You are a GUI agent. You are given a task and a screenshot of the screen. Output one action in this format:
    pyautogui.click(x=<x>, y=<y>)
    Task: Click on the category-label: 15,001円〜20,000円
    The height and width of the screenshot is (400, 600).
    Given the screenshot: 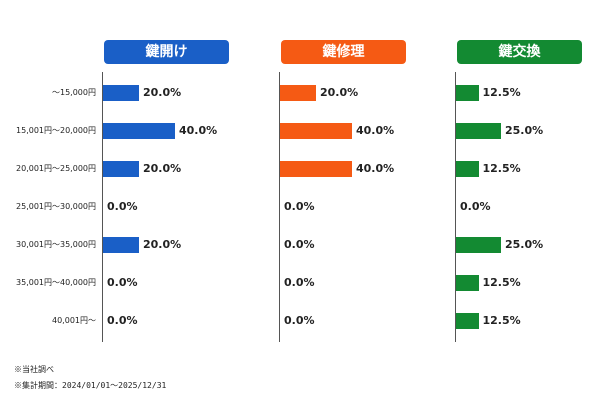 What is the action you would take?
    pyautogui.click(x=56, y=130)
    